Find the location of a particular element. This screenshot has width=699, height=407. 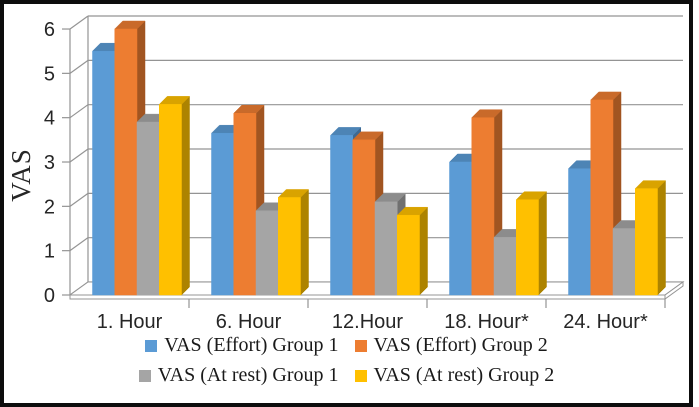

y-tick-label: 0 is located at coordinates (49, 296).